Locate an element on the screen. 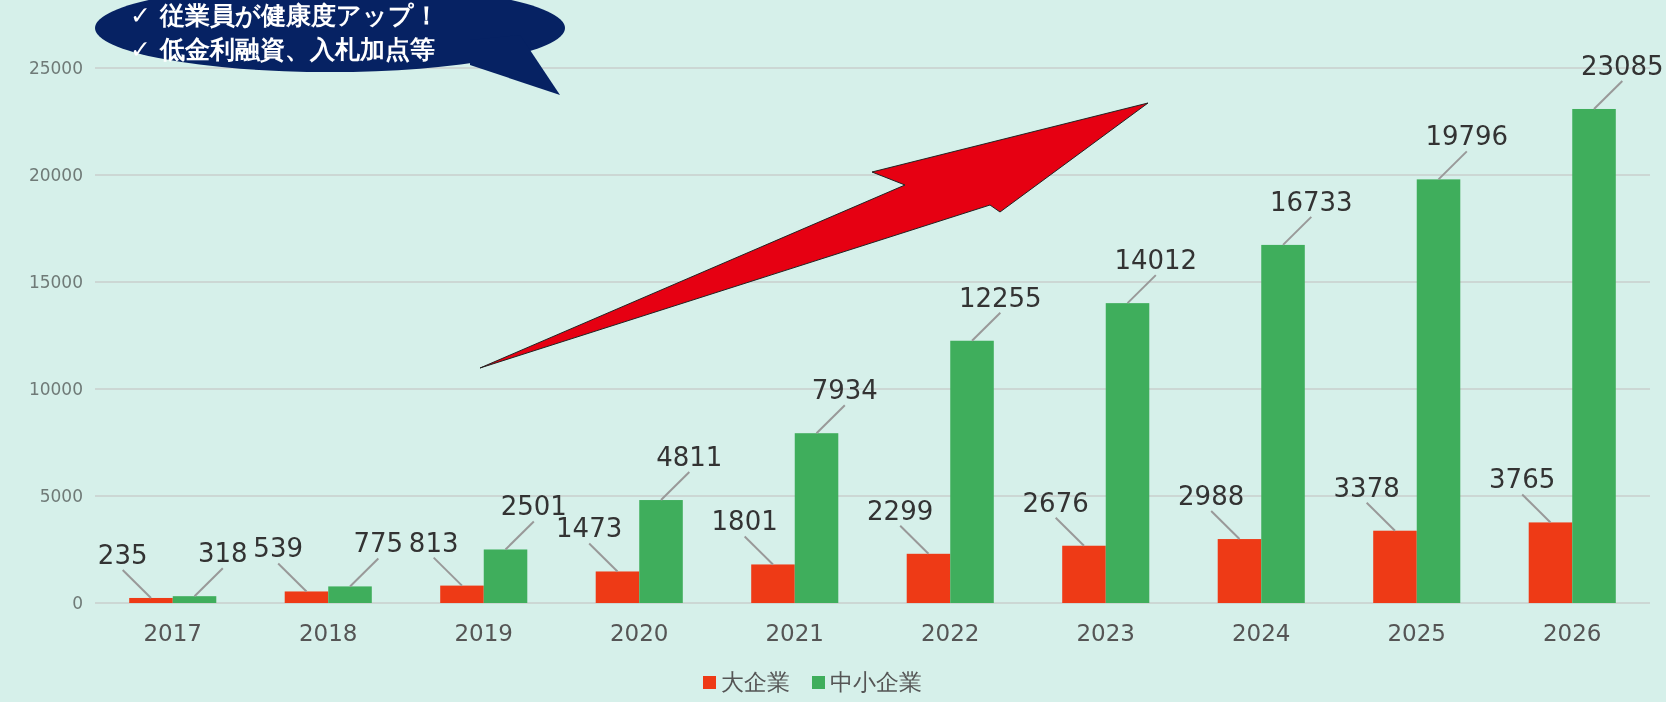 The image size is (1666, 702). data-label: 2676 is located at coordinates (1055, 502).